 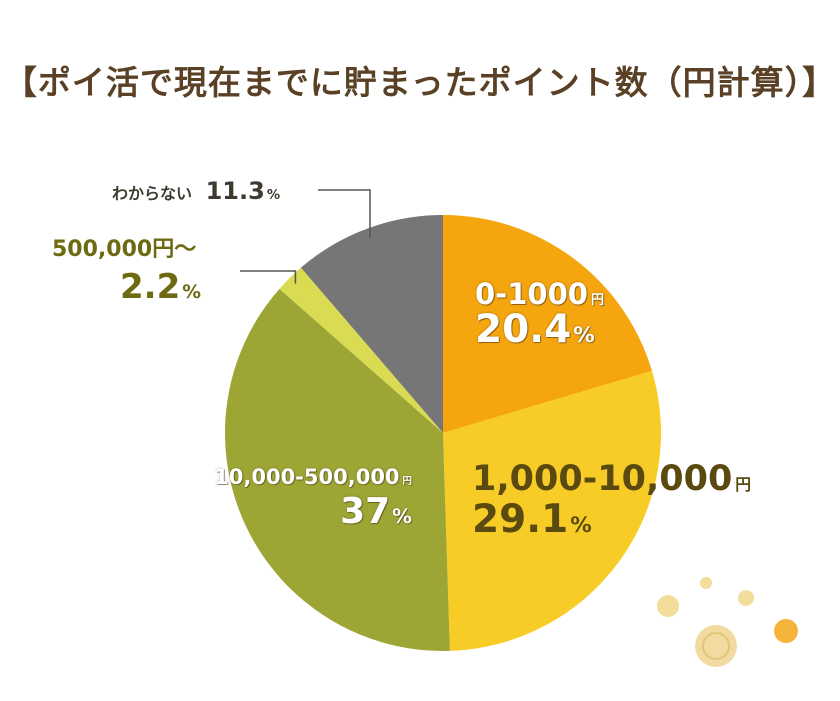 I want to click on chart-title: 【ポイ活で現在までに貯まったポイント数（円計算）】, so click(x=420, y=82).